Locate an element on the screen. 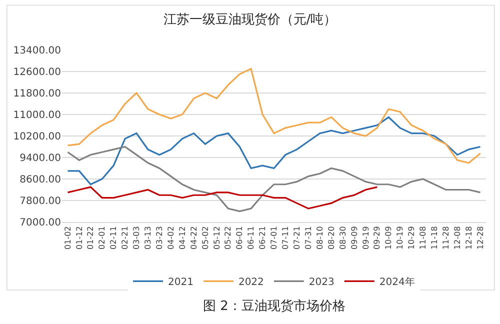 The image size is (500, 324). x-tick-label: 07-11 is located at coordinates (285, 238).